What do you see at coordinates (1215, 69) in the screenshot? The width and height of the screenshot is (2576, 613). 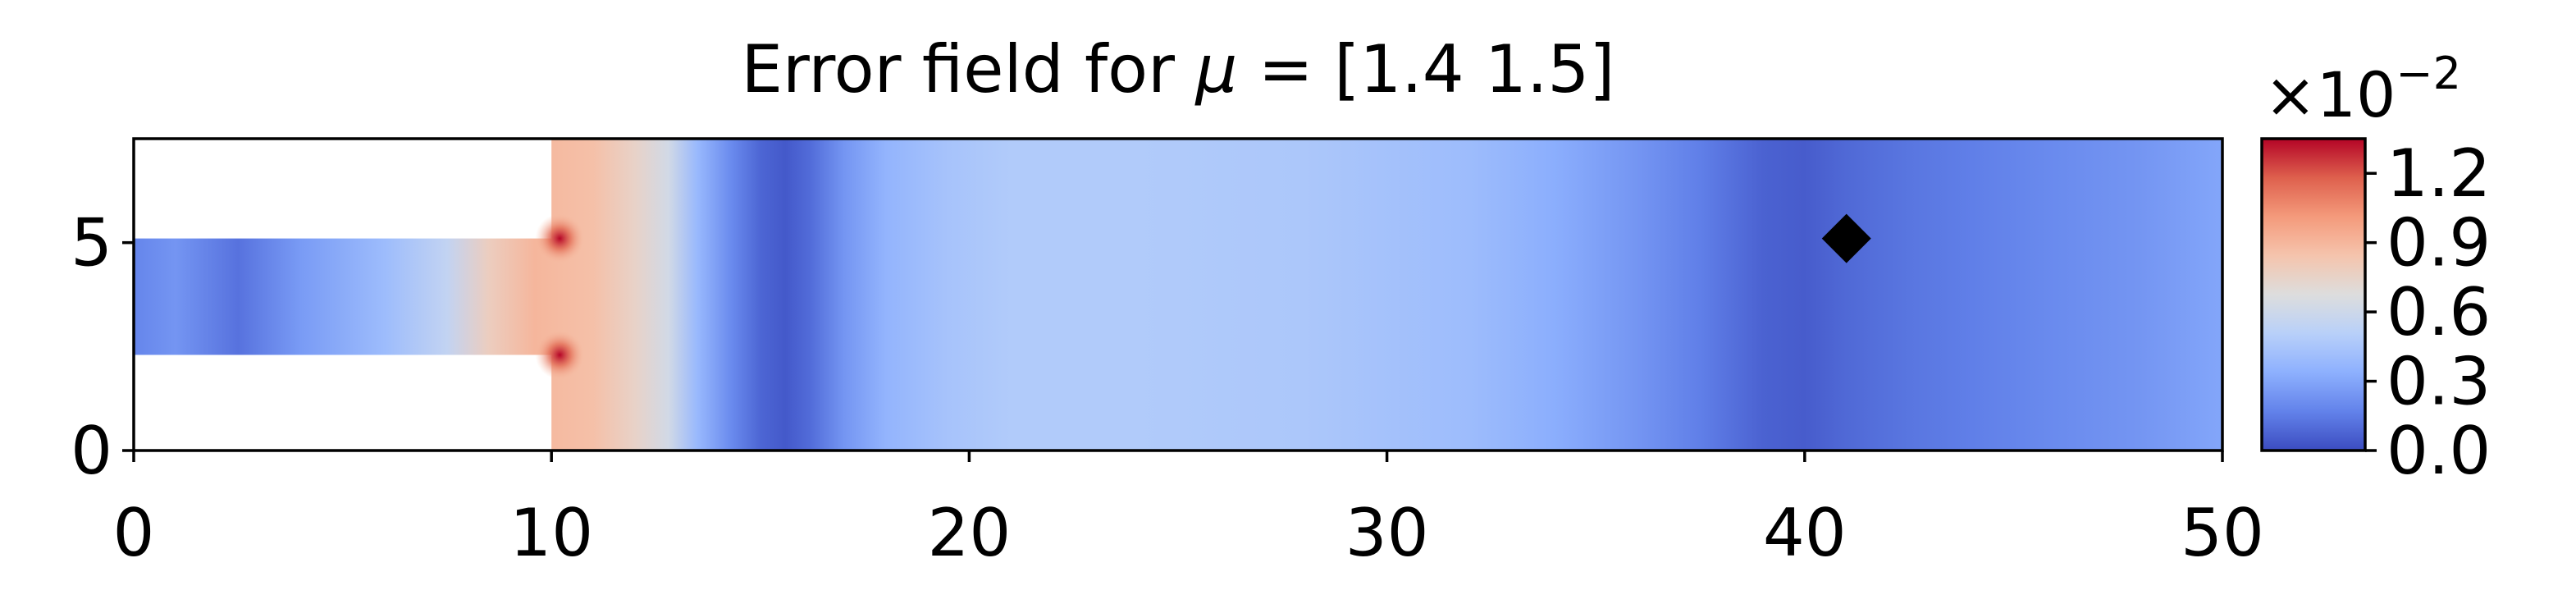 I see `chart-title-mu-symbol: μ` at bounding box center [1215, 69].